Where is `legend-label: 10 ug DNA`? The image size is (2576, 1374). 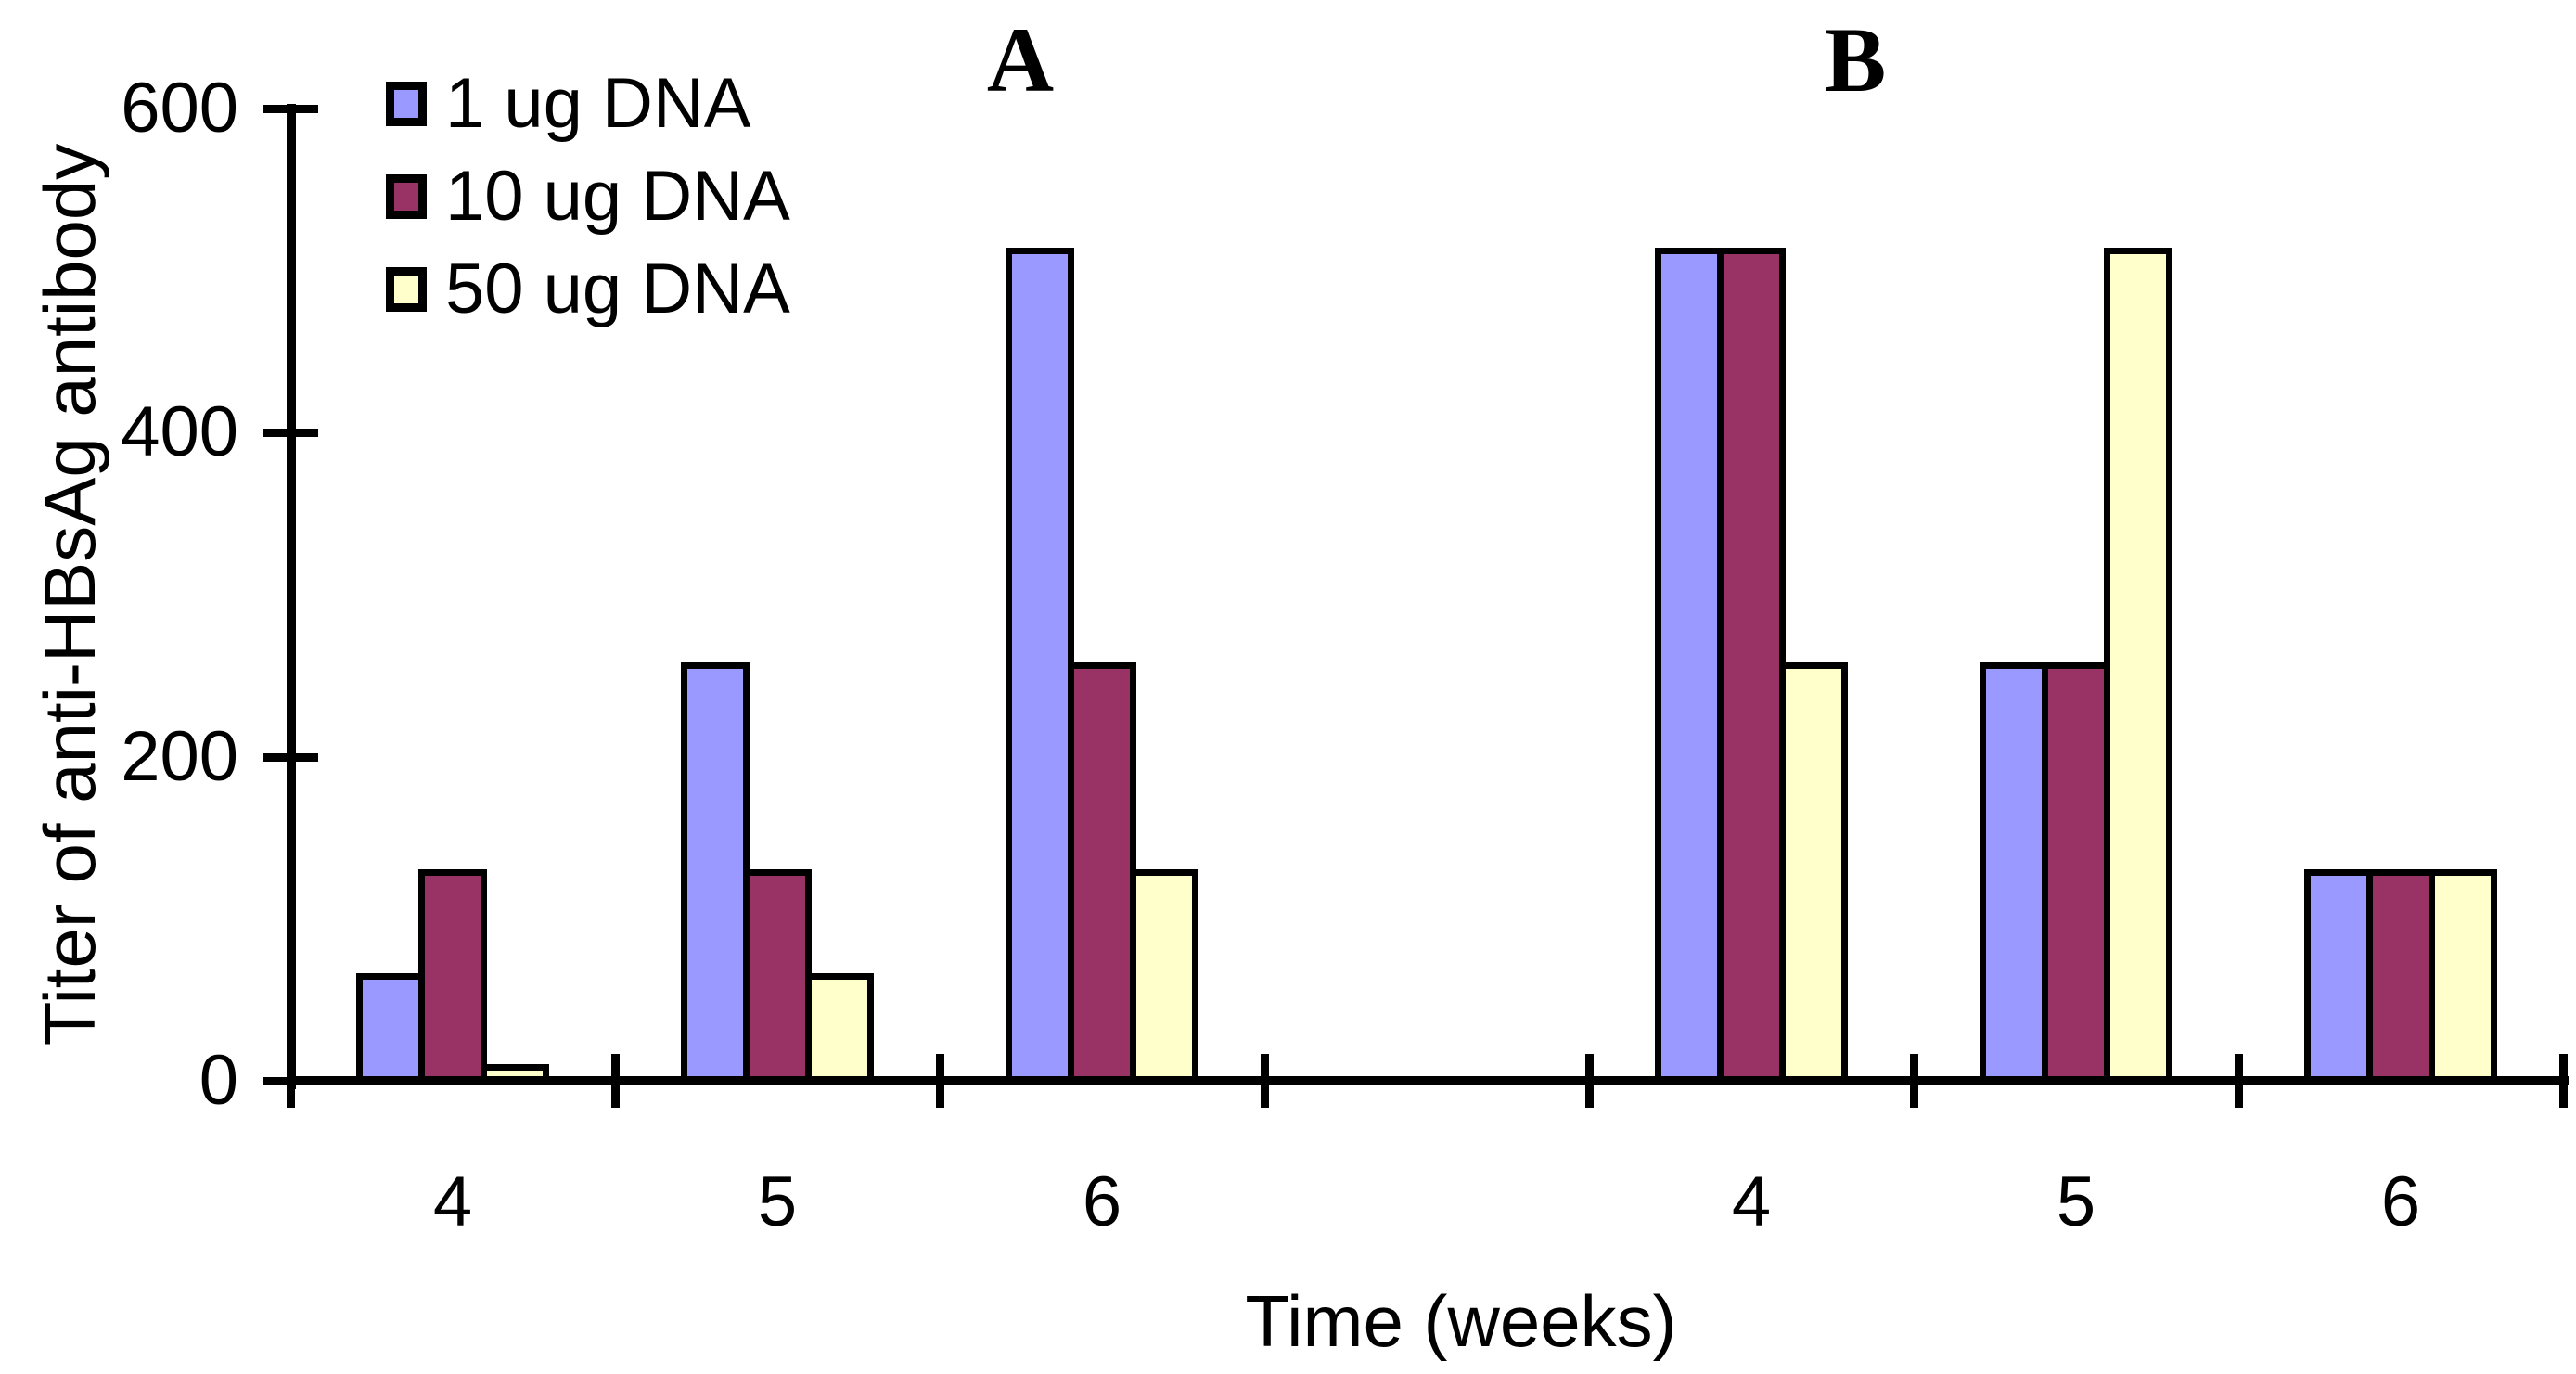 legend-label: 10 ug DNA is located at coordinates (617, 197).